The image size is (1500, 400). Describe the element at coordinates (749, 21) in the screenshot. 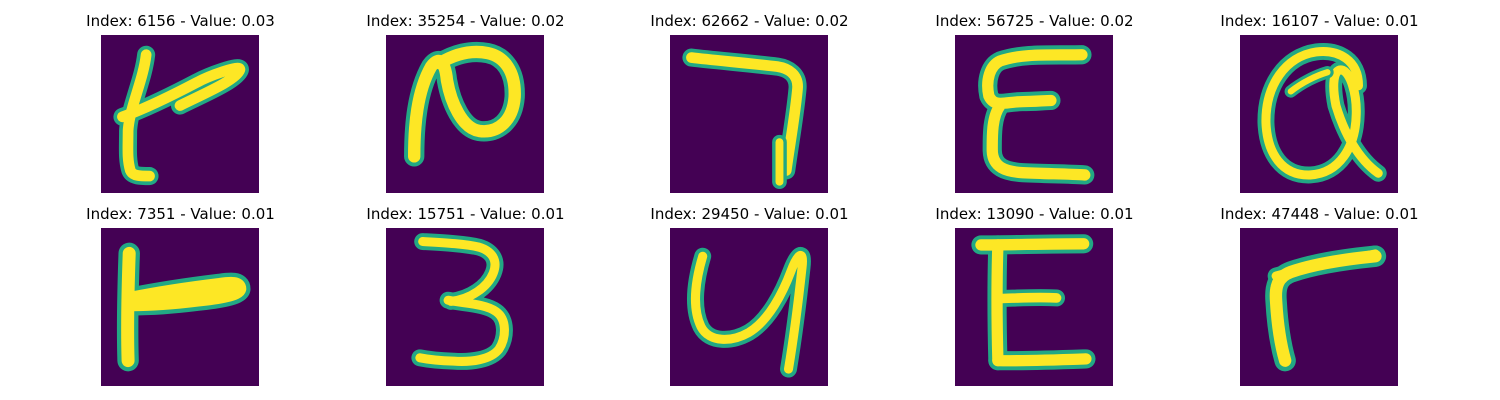

I see `panel-title: Index: 62662 - Value: 0.02` at that location.